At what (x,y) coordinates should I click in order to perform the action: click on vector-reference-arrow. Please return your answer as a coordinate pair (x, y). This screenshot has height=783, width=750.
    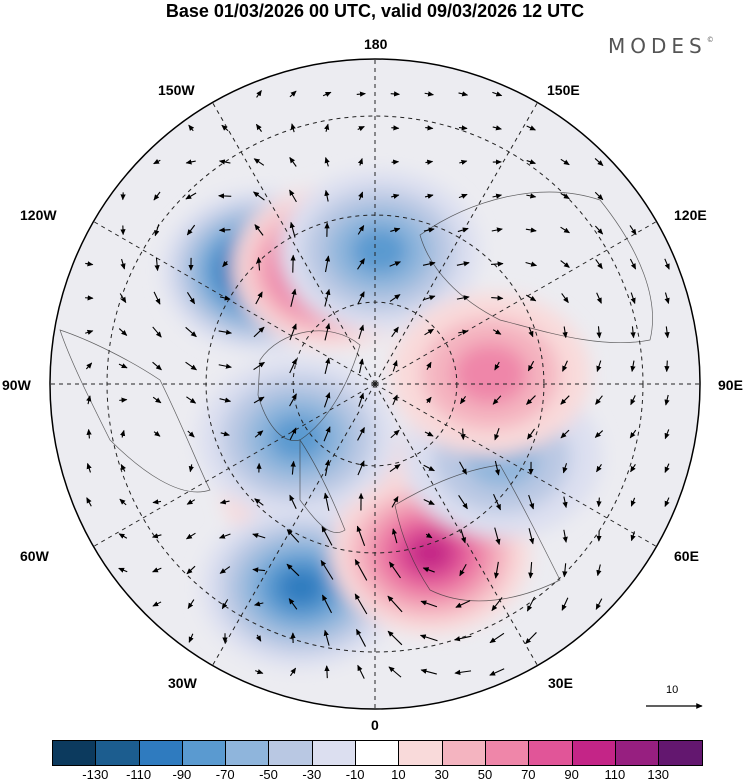
    Looking at the image, I should click on (674, 706).